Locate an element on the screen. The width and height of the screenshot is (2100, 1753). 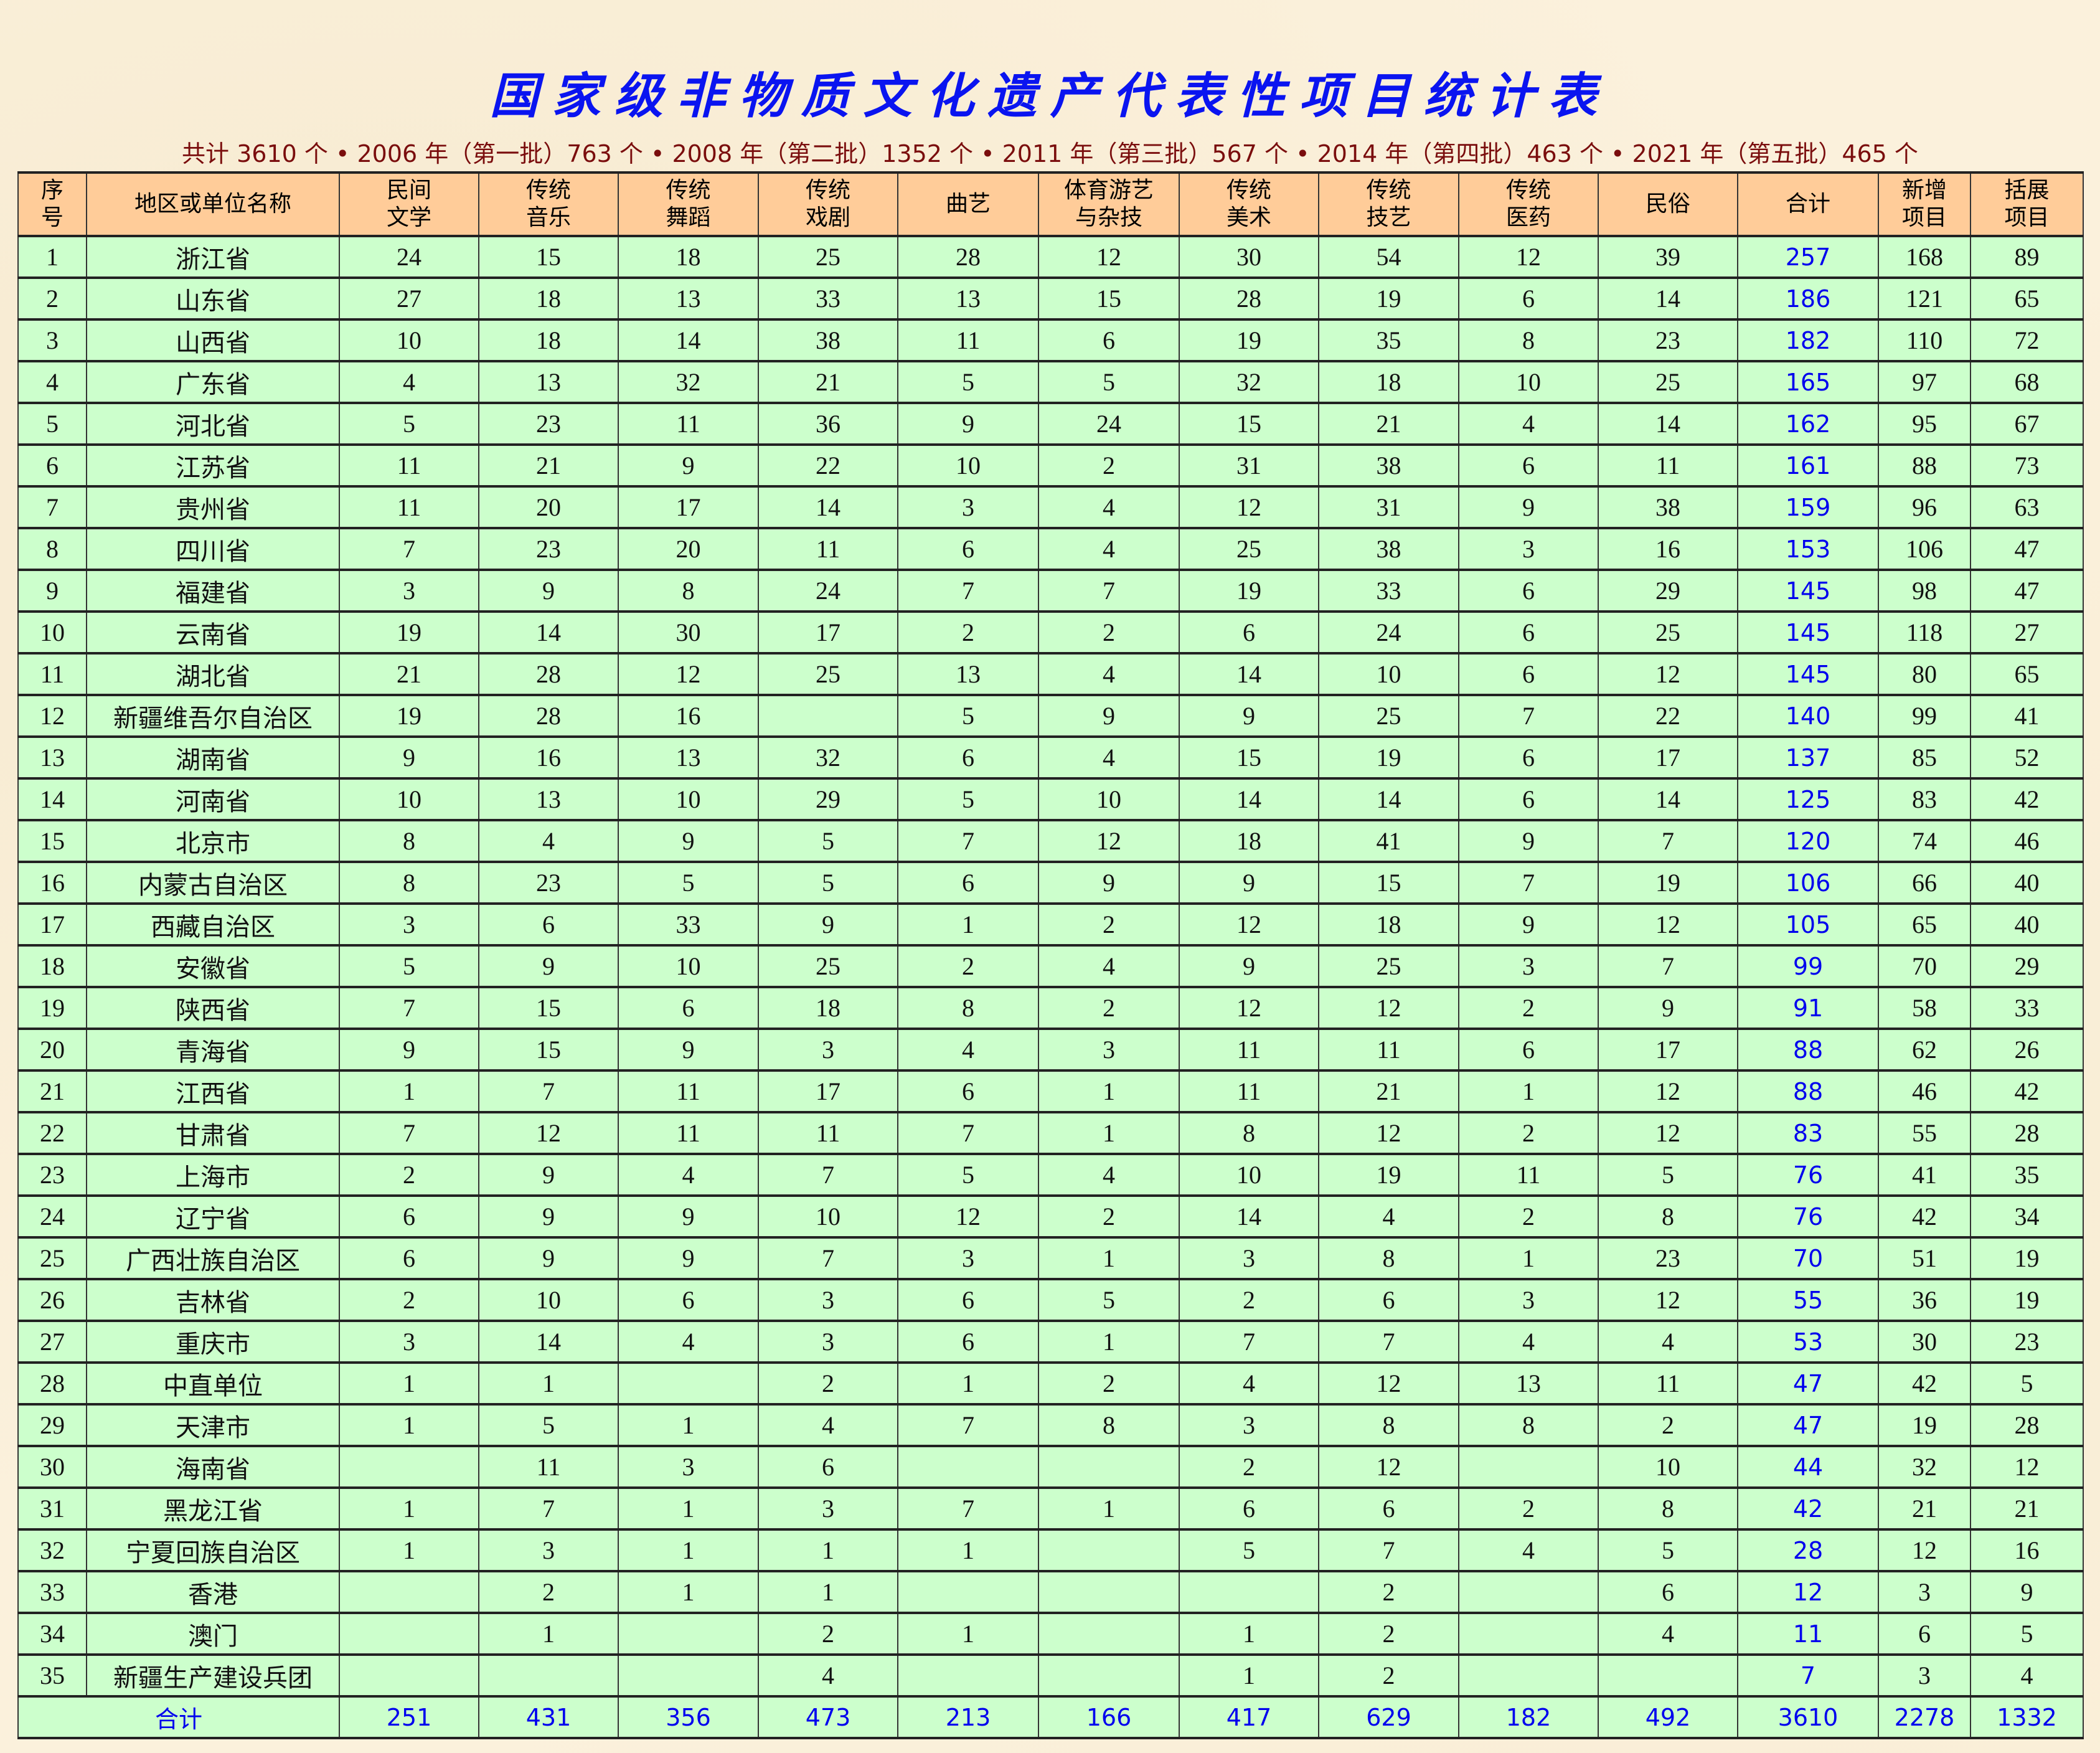
cell-value: 3 is located at coordinates (968, 507).